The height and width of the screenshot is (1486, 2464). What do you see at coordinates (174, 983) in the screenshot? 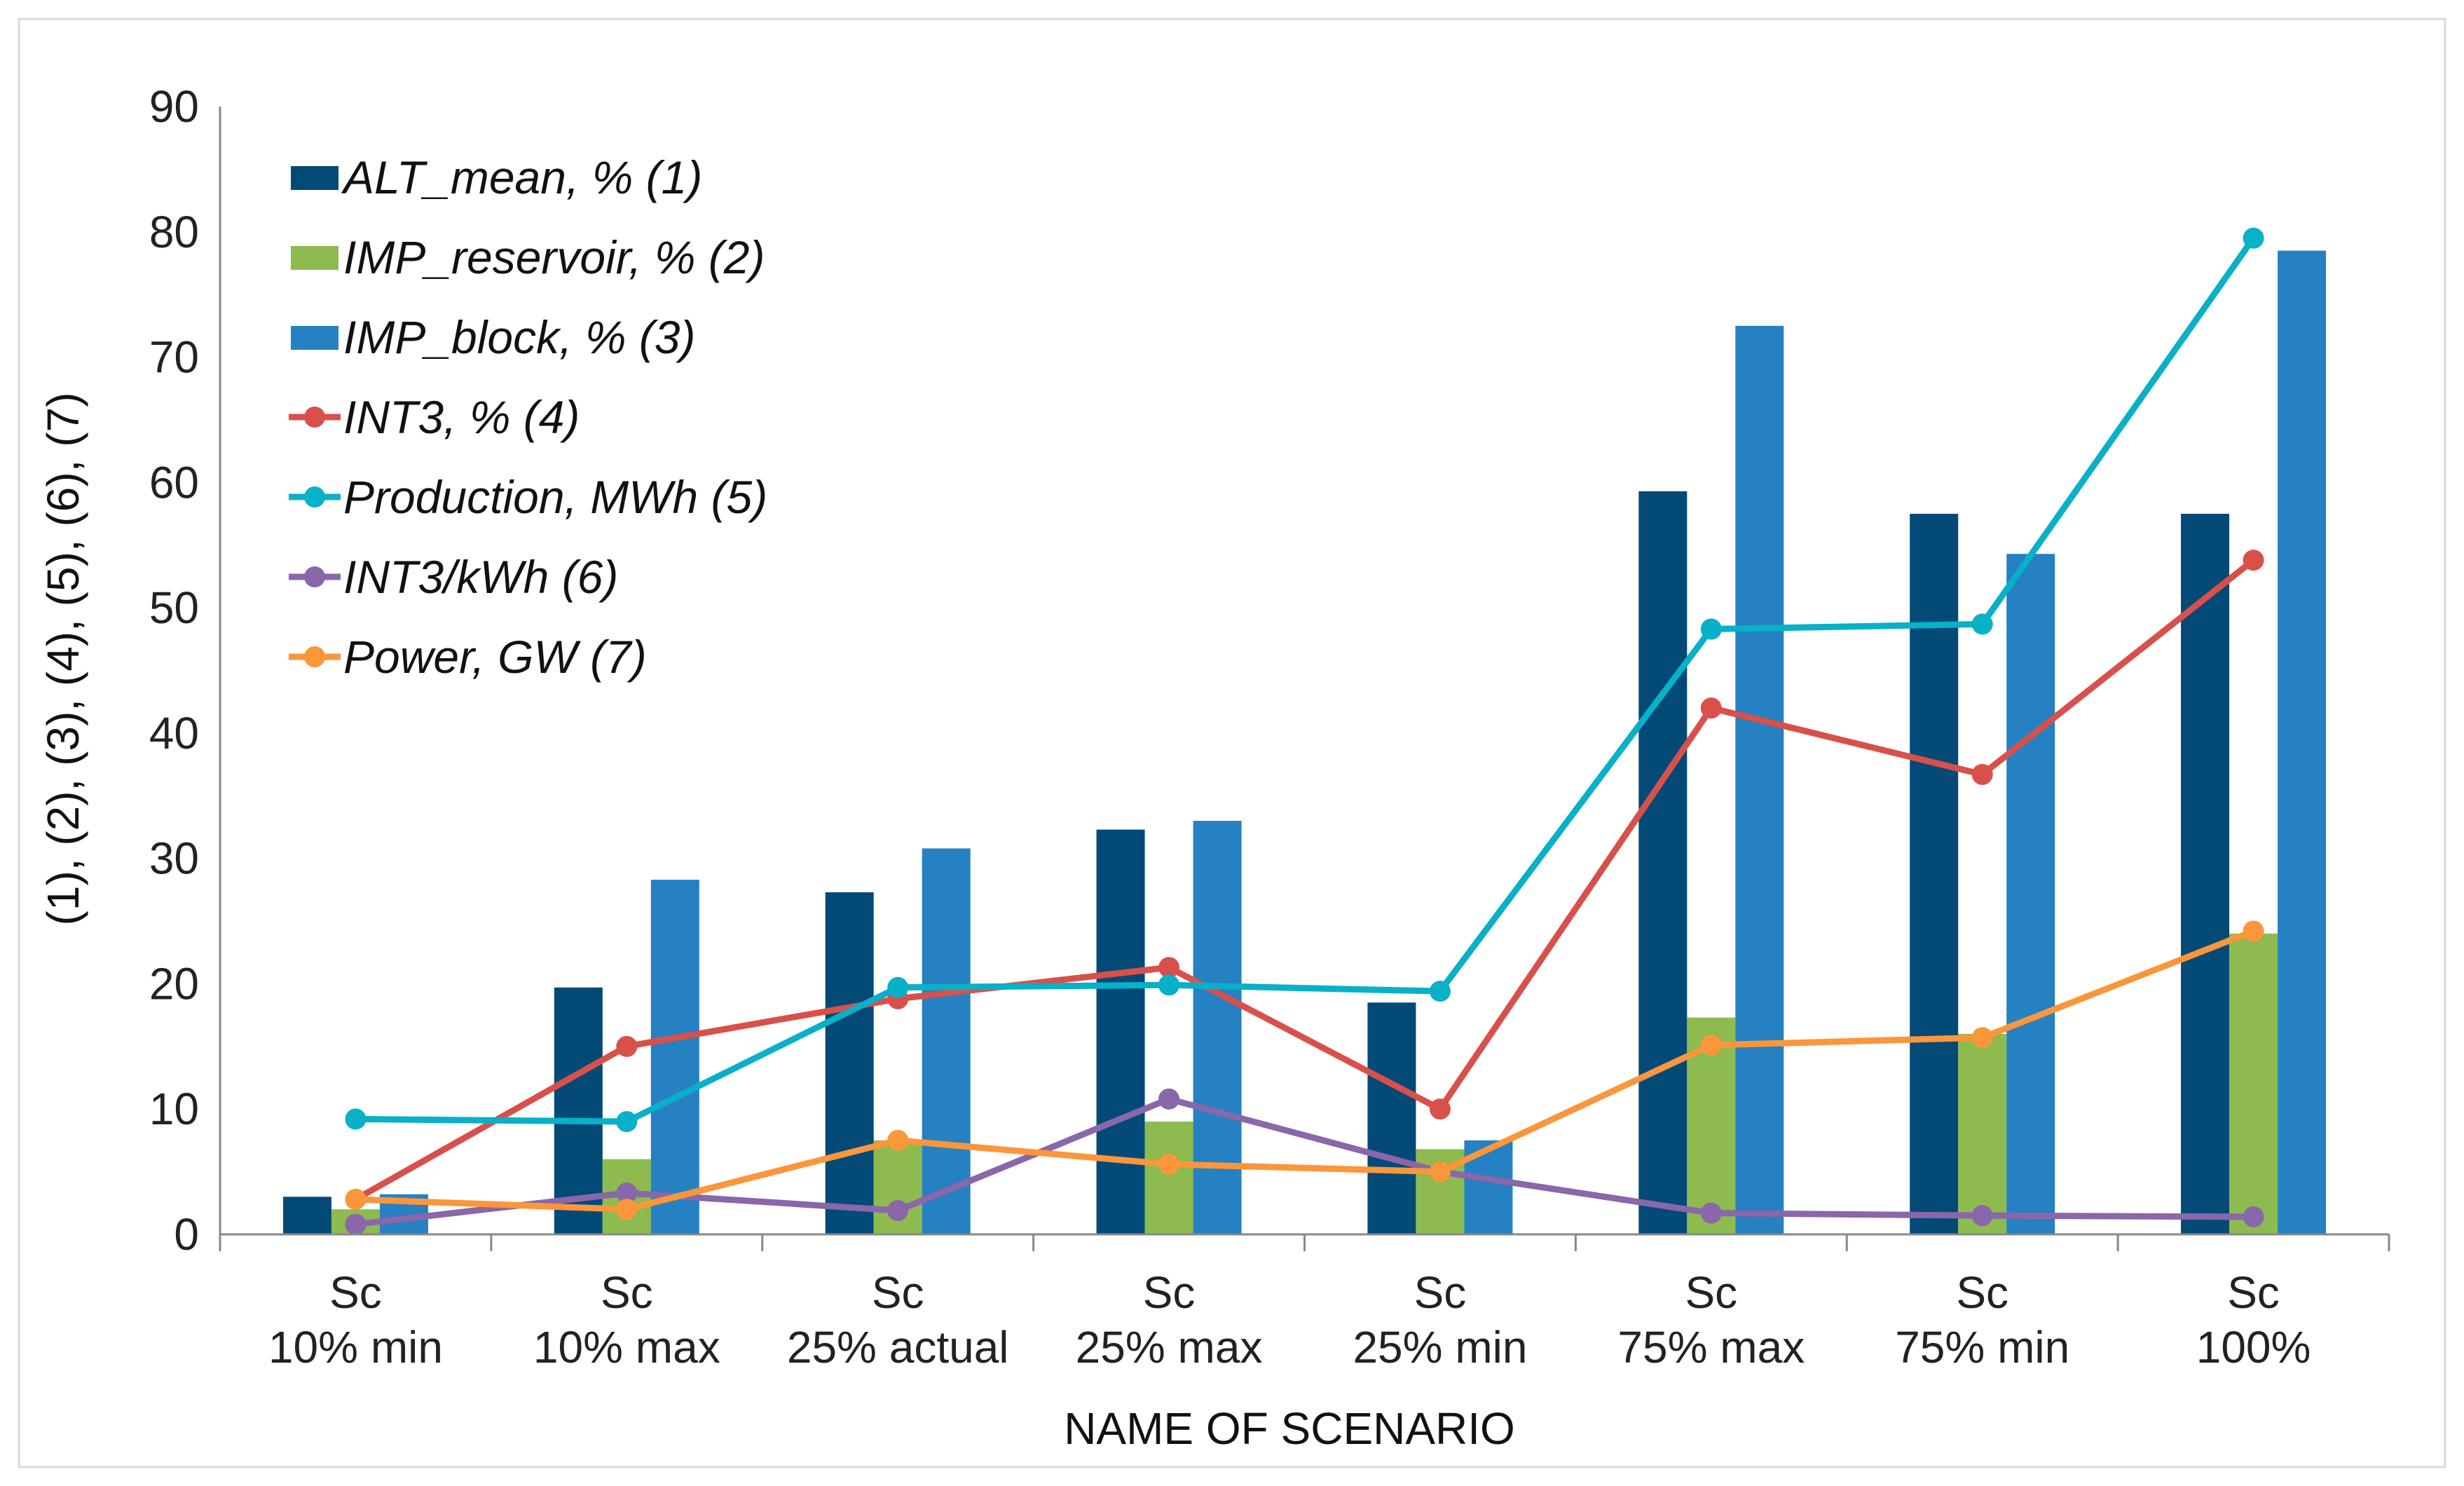
I see `y-tick-label: 20` at bounding box center [174, 983].